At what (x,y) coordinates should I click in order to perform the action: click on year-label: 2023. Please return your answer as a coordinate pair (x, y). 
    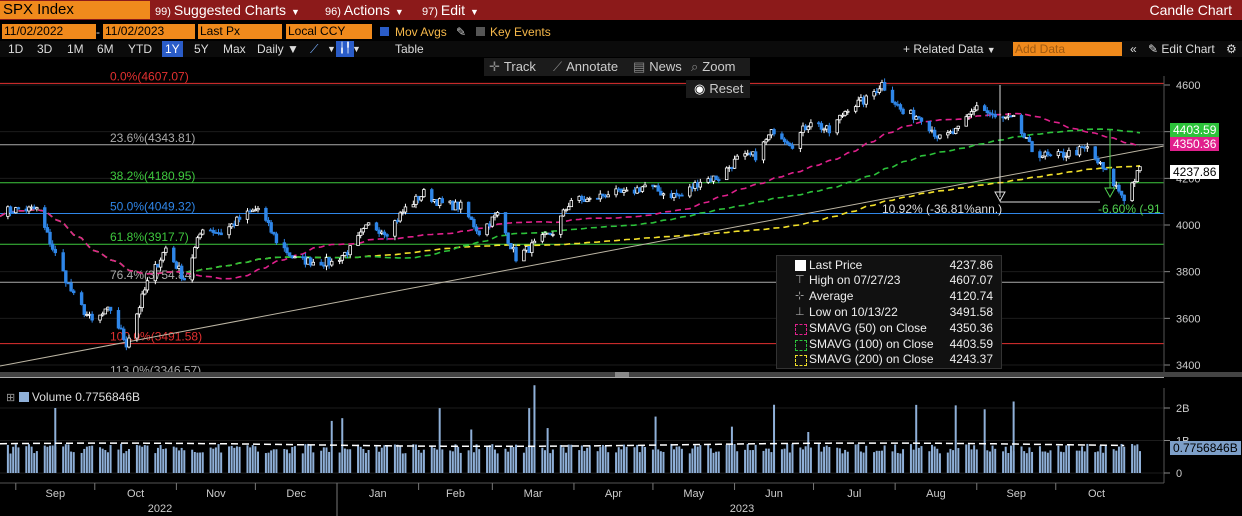
    Looking at the image, I should click on (742, 509).